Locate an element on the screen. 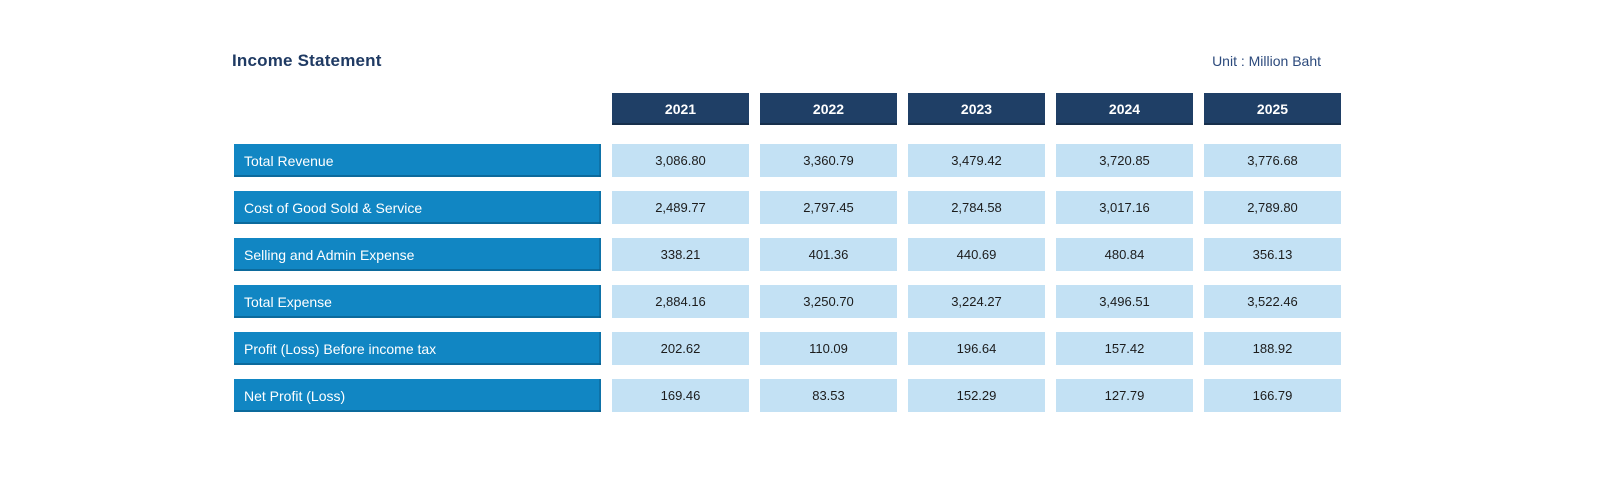 This screenshot has width=1599, height=480. row-label: Cost of Good Sold & Service is located at coordinates (417, 207).